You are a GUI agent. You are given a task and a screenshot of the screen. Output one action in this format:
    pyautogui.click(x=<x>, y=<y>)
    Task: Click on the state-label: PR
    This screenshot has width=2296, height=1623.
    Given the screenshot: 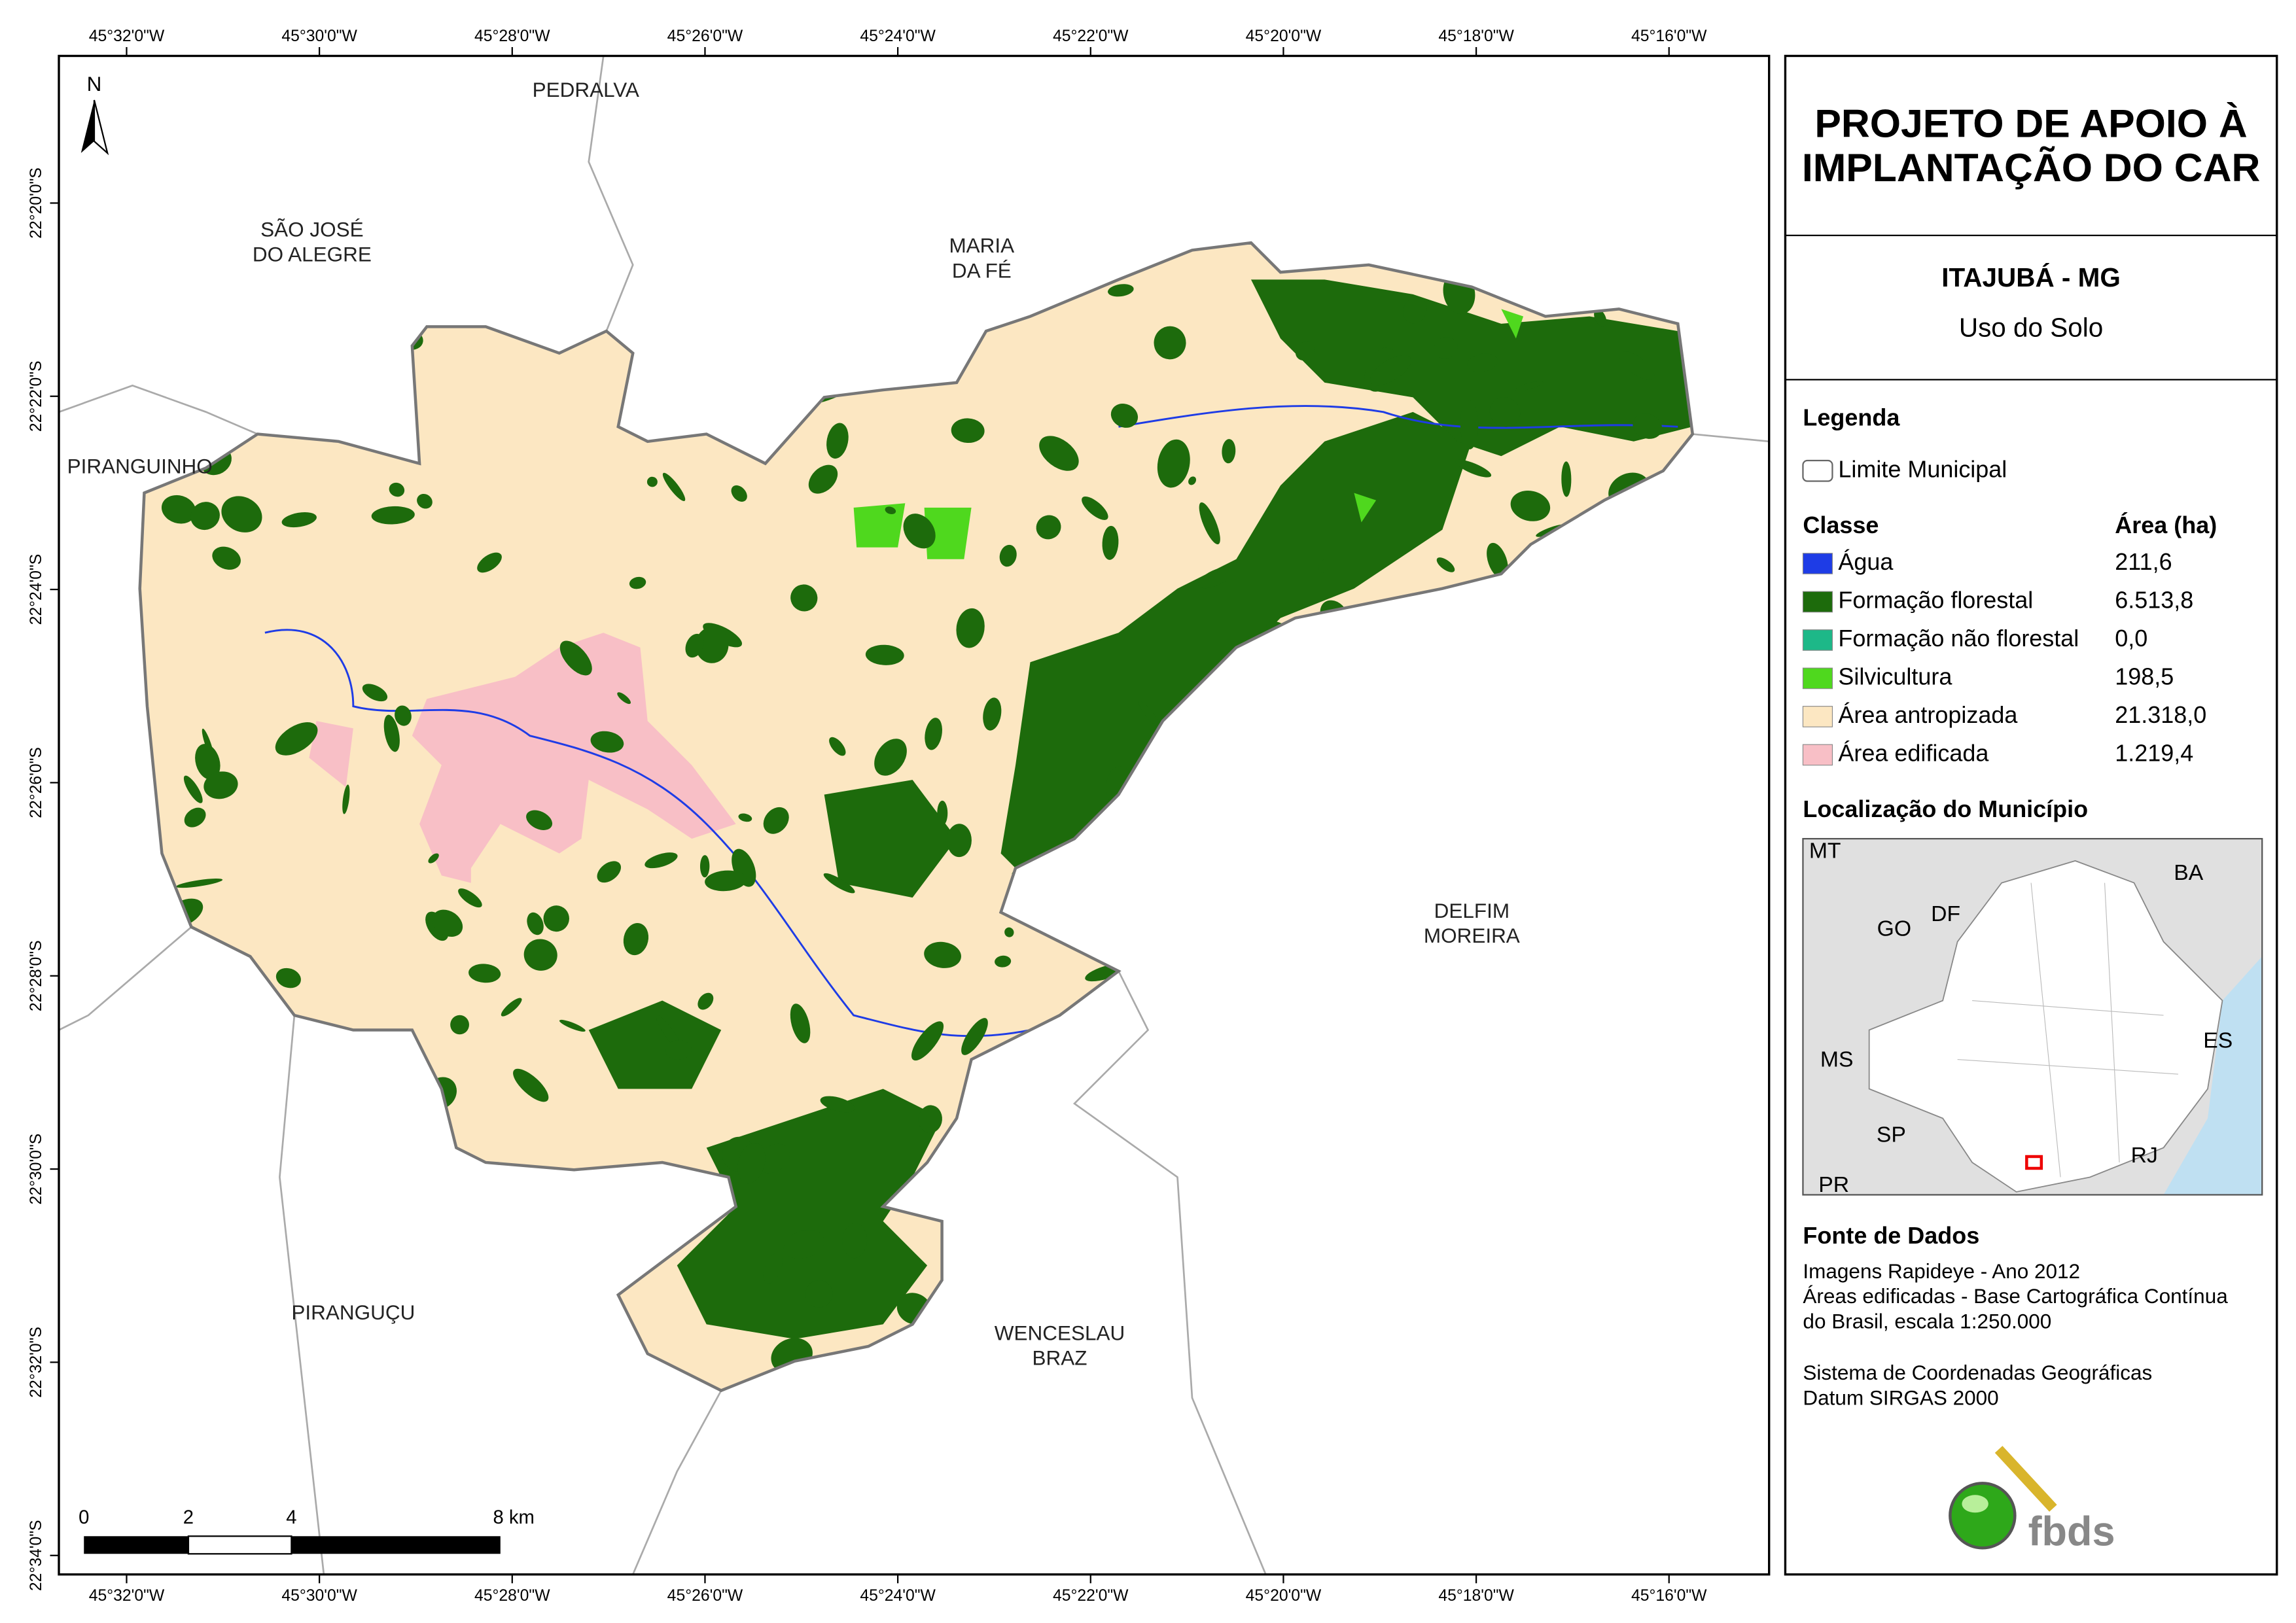 What is the action you would take?
    pyautogui.click(x=1834, y=1184)
    